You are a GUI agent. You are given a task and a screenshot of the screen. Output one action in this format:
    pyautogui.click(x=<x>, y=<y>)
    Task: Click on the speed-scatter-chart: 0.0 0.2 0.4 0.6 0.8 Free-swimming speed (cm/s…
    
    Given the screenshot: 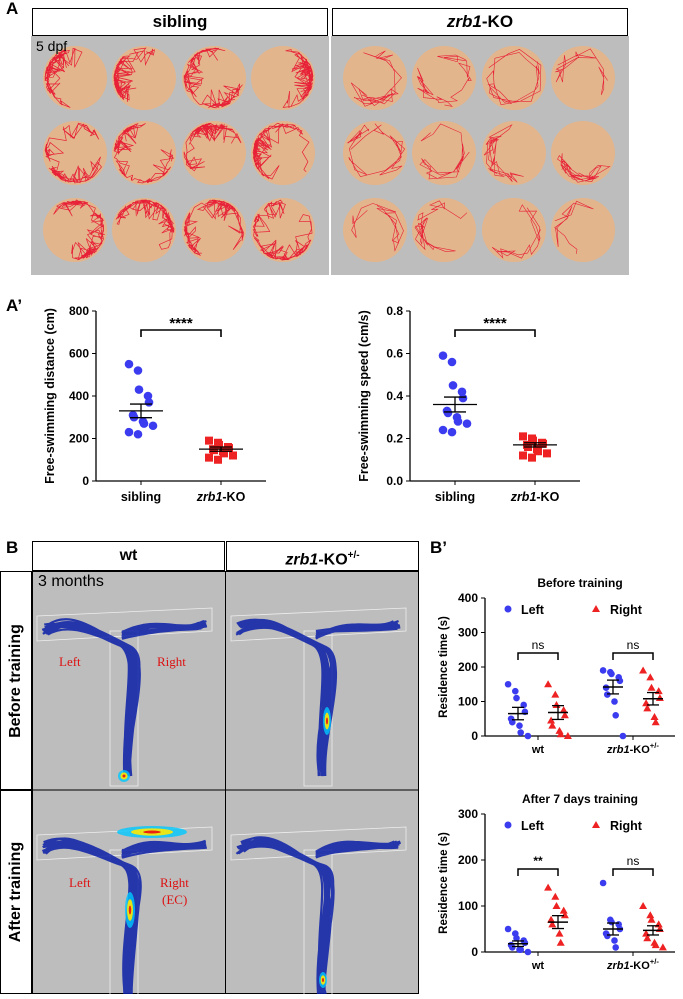 What is the action you would take?
    pyautogui.click(x=468, y=404)
    